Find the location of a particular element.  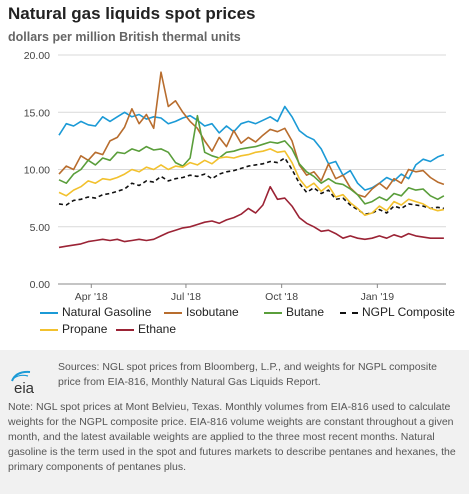

y-axis: 0.00 5.00 10.00 15.00 20.00 is located at coordinates (37, 170).